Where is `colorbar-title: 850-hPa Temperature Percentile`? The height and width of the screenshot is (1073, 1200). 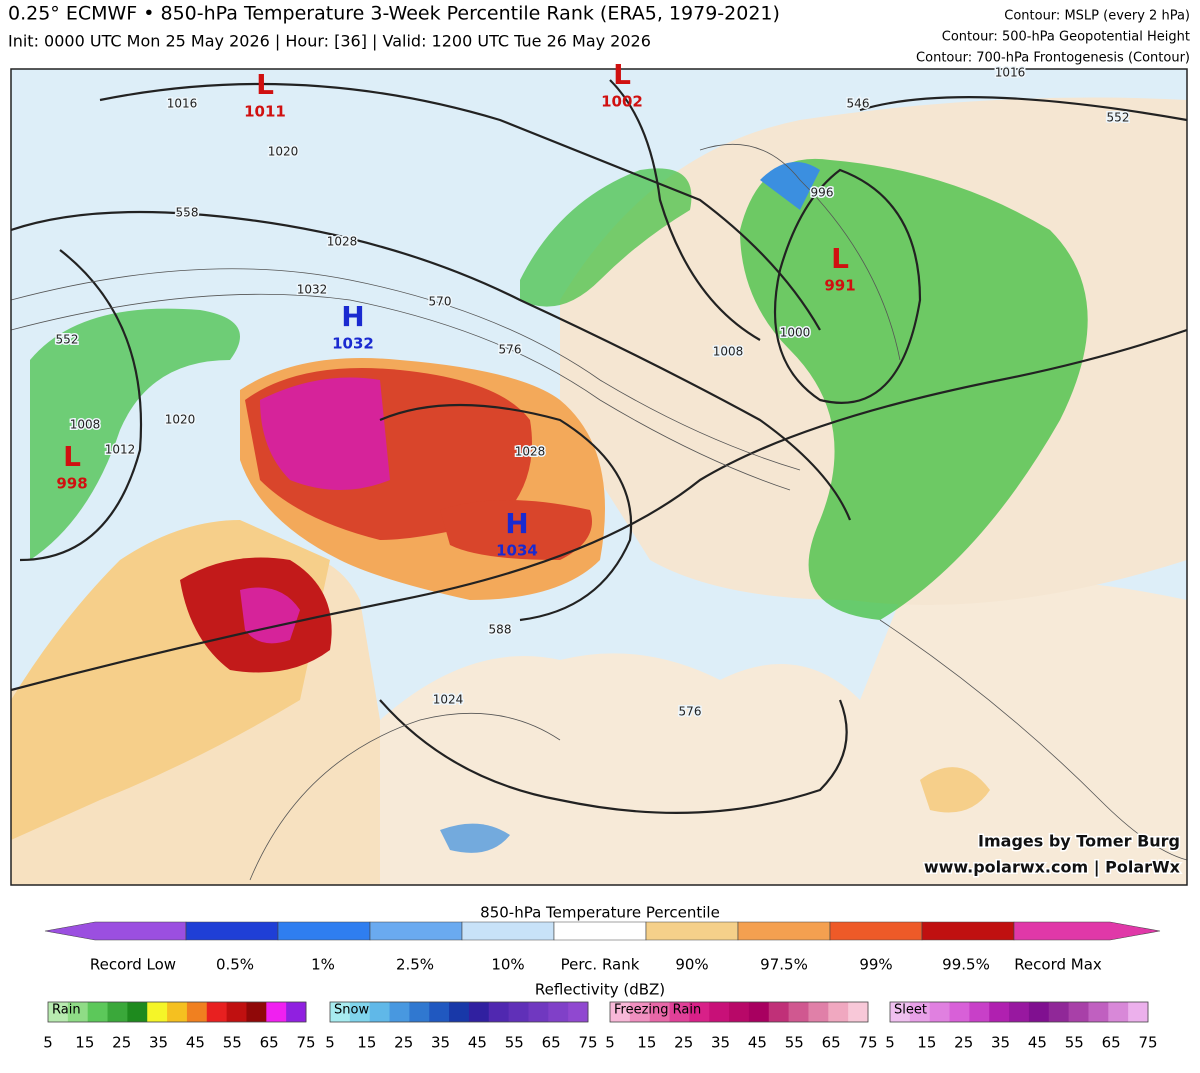
colorbar-title: 850-hPa Temperature Percentile is located at coordinates (600, 913).